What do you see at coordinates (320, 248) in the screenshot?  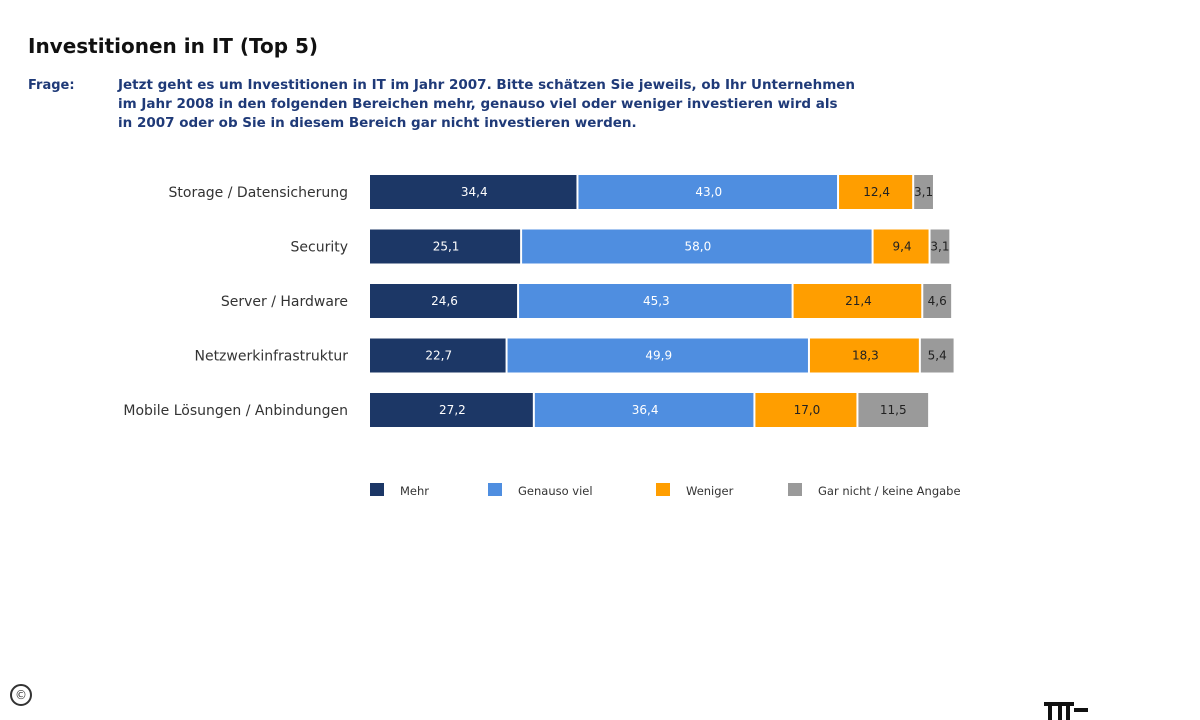 I see `category-label: Security` at bounding box center [320, 248].